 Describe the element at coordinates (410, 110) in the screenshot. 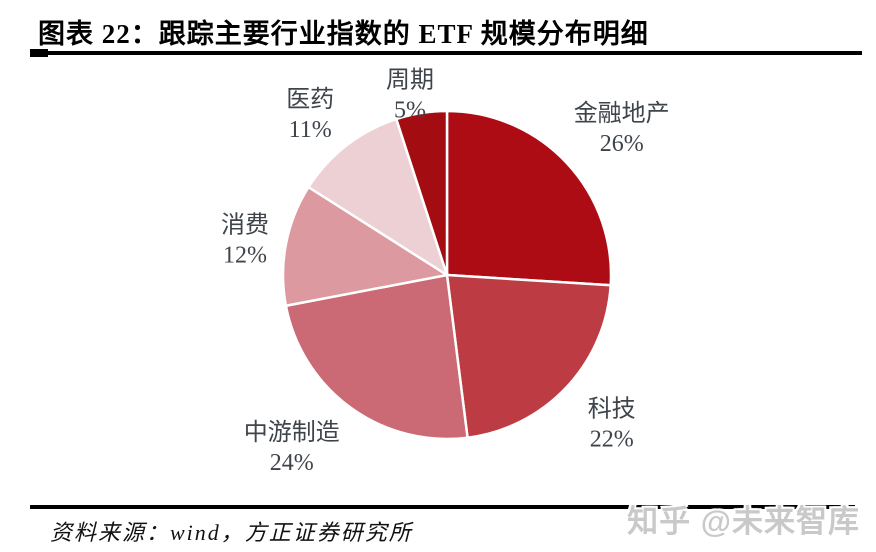

I see `pie-slice-percent-5: 5%` at that location.